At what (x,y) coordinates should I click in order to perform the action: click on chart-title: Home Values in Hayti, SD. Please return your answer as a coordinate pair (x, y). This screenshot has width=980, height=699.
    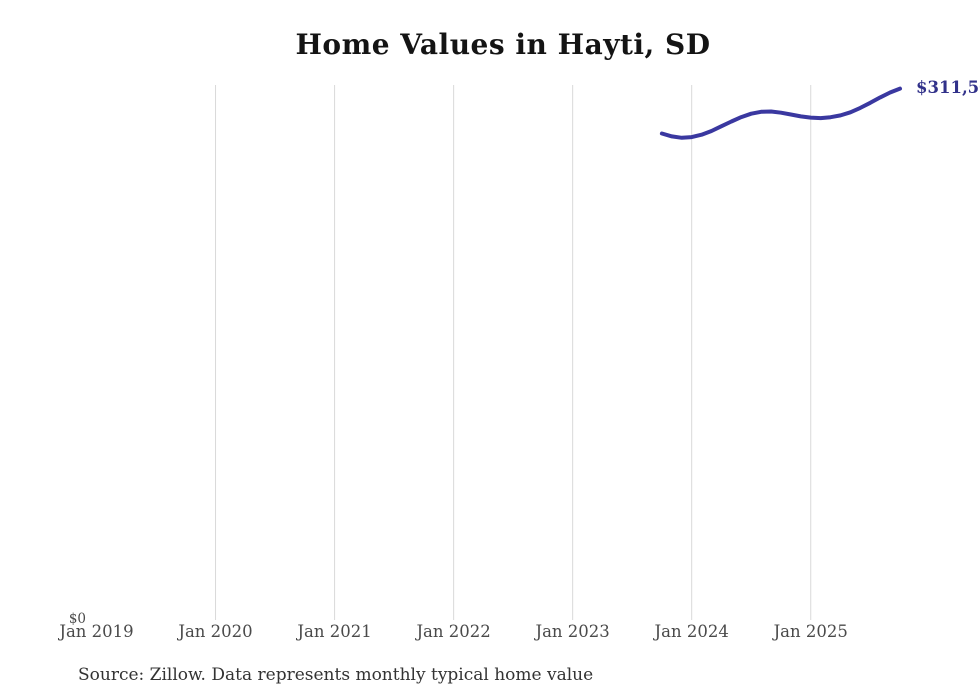
    Looking at the image, I should click on (503, 44).